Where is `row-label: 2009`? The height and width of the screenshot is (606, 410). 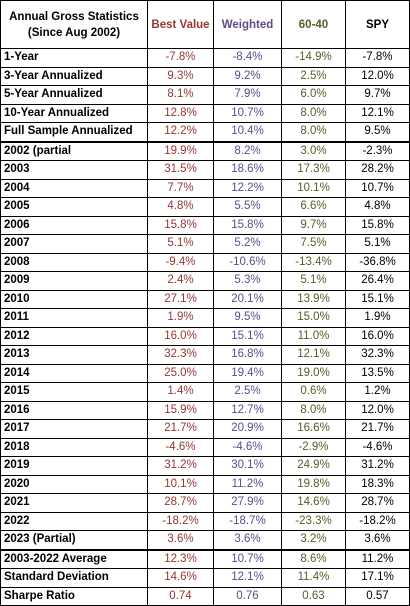
row-label: 2009 is located at coordinates (74, 281).